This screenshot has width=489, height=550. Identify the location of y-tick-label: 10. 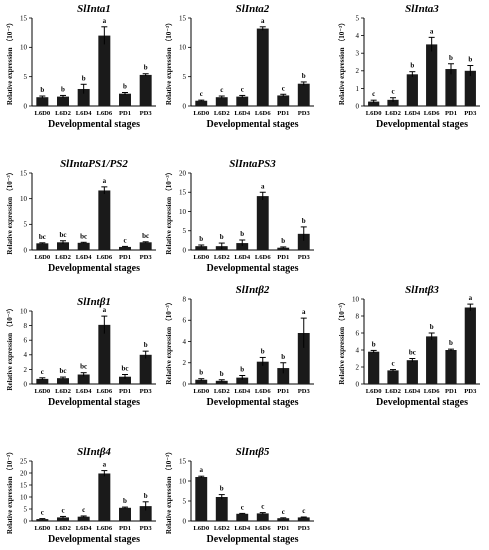
(183, 212).